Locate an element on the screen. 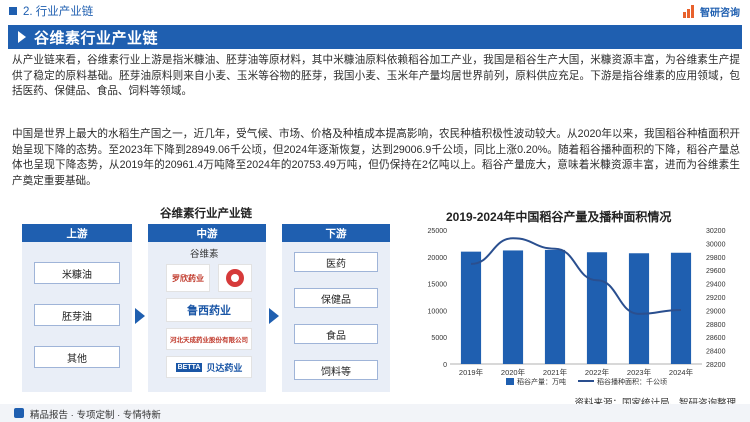 This screenshot has width=750, height=422. x-tick-label: 2024年 is located at coordinates (681, 372).